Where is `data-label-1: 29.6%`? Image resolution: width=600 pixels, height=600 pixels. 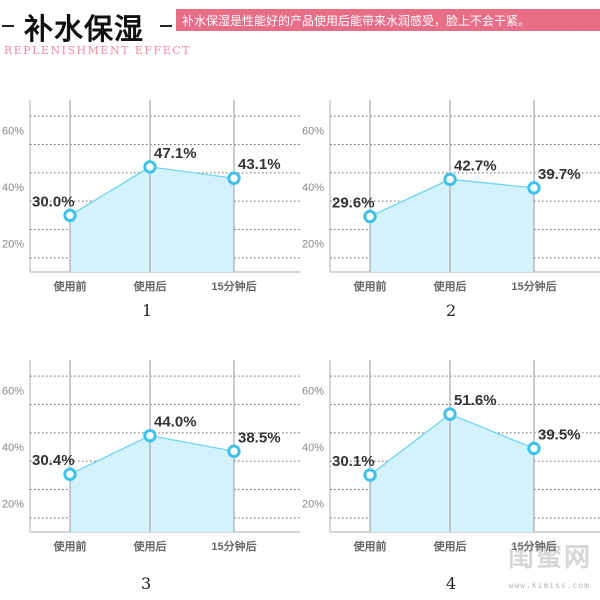 data-label-1: 29.6% is located at coordinates (353, 202).